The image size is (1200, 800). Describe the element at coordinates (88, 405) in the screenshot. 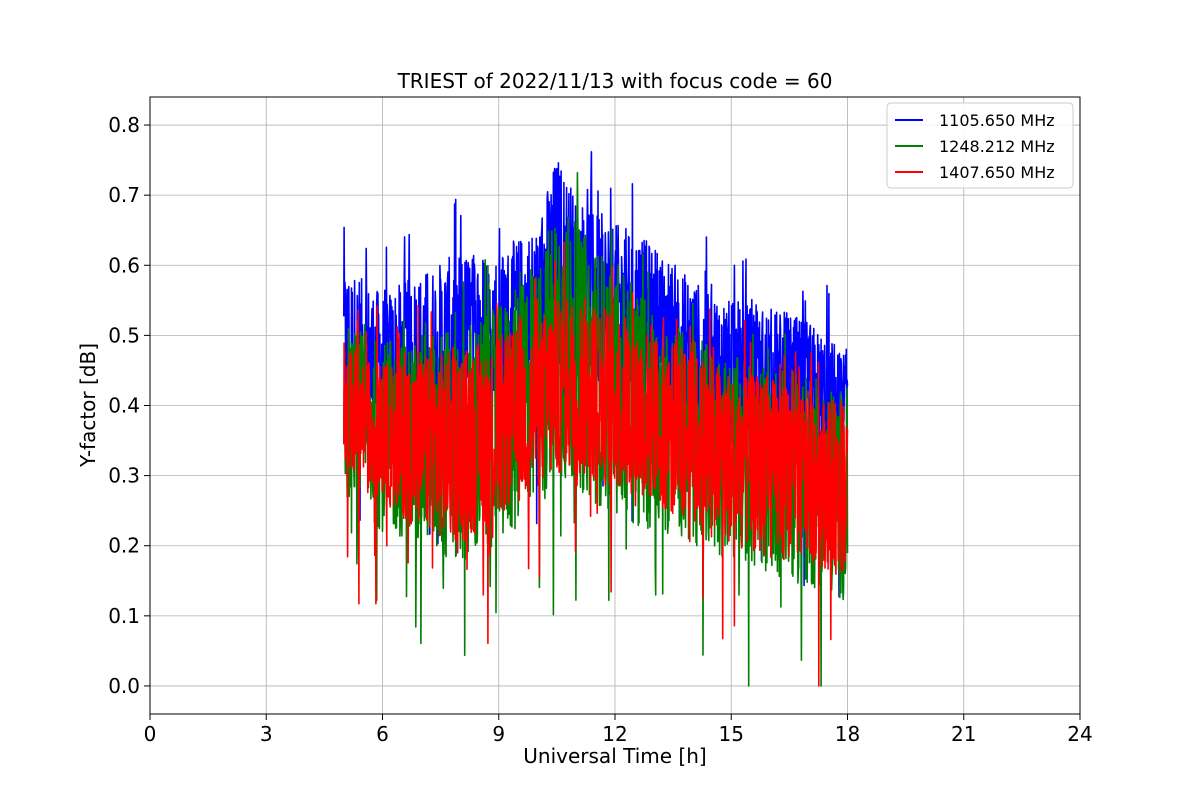

I see `y-axis-label: Y-factor [dB]` at that location.